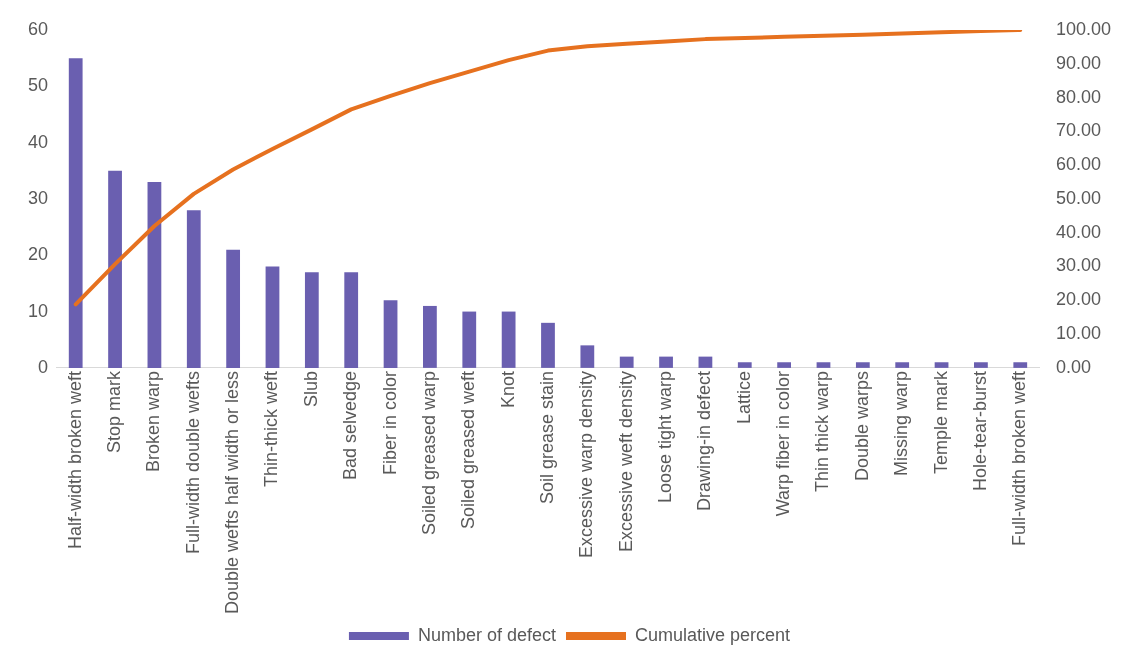 This screenshot has height=660, width=1139. What do you see at coordinates (428, 452) in the screenshot?
I see `x-tick-label: Soiled greased warp` at bounding box center [428, 452].